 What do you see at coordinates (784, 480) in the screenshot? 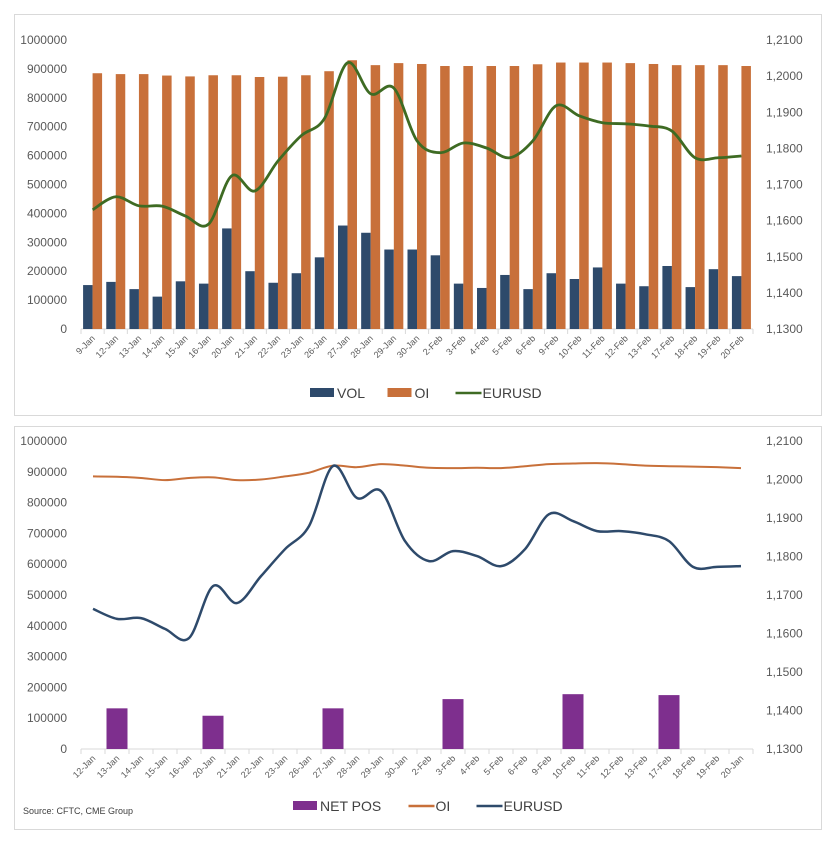
I see `right-axis-tick-label: 1,2000` at bounding box center [784, 480].